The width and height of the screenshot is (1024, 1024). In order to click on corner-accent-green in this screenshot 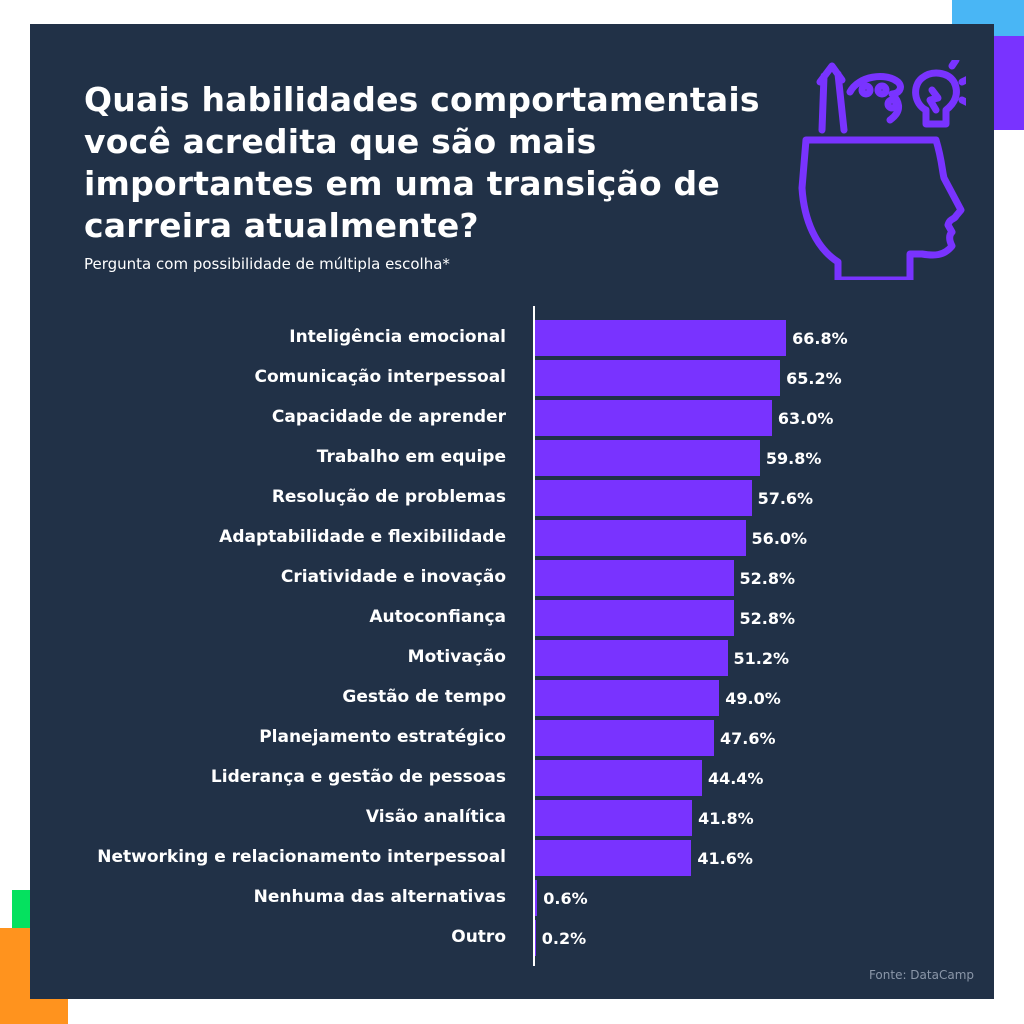, I will do `click(22, 909)`.